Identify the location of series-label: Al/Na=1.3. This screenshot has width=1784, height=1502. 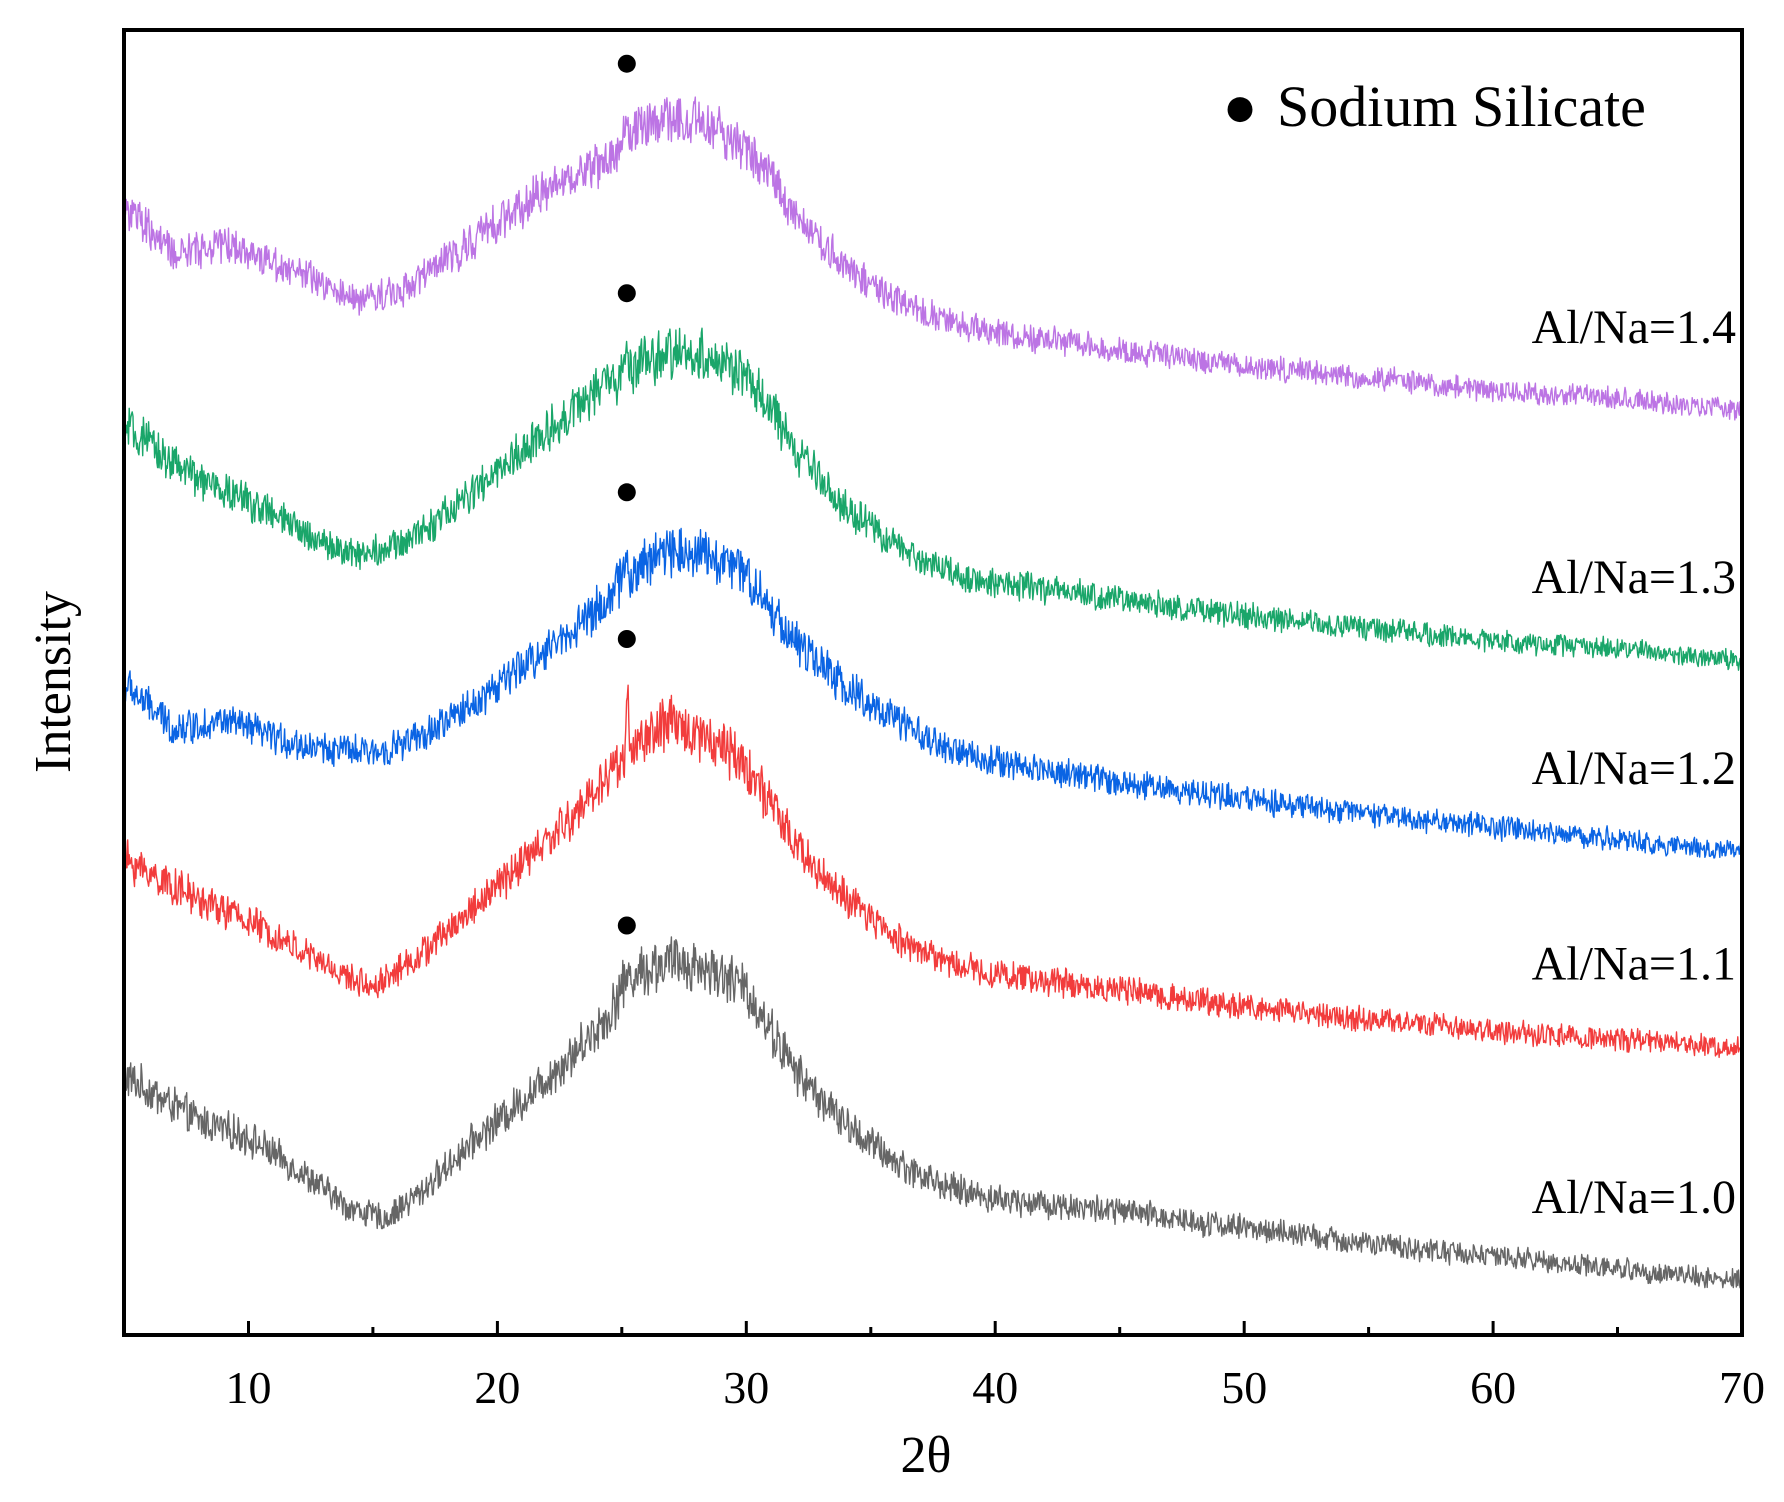
(1634, 577).